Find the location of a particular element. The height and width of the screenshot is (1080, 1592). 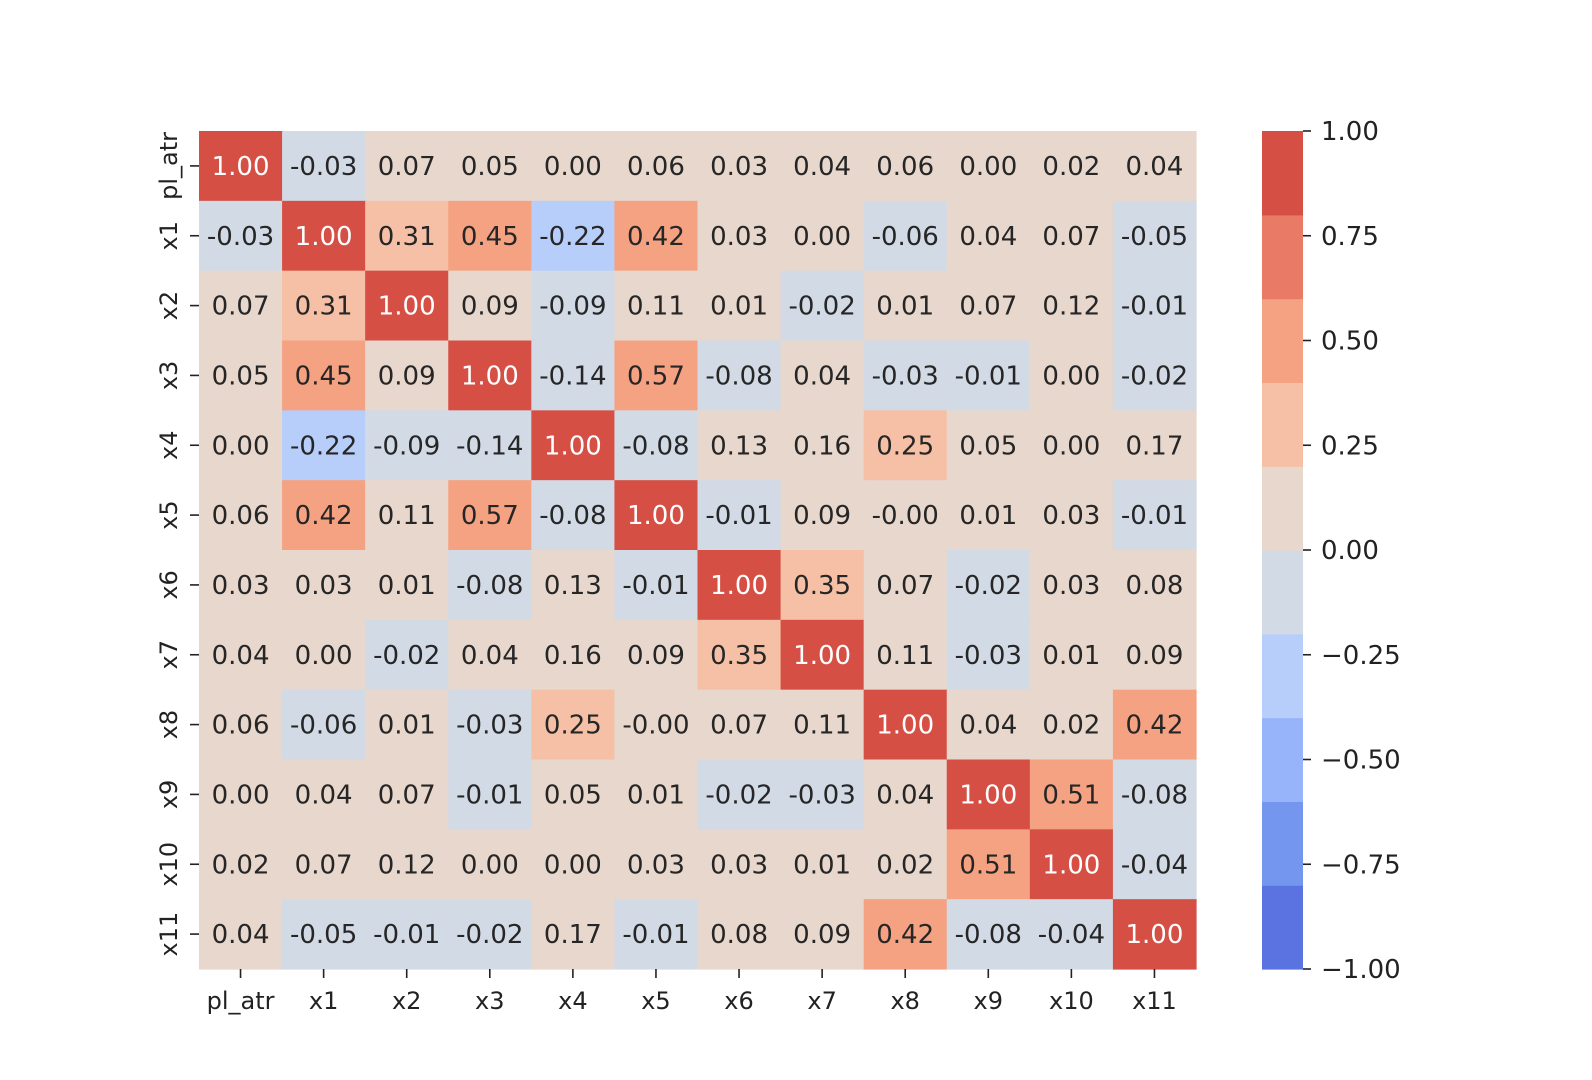

cell-x2-x2 is located at coordinates (407, 306).